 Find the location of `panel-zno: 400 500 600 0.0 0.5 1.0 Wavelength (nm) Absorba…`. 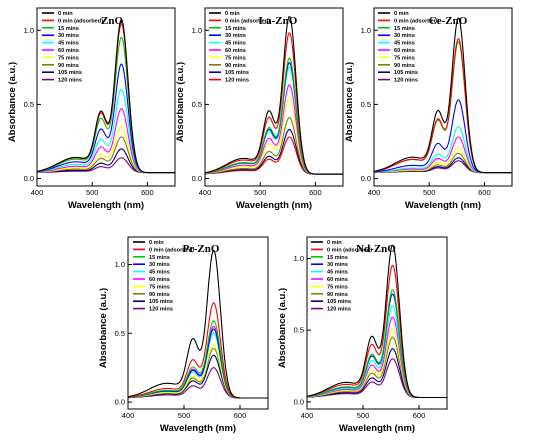

panel-zno: 400 500 600 0.0 0.5 1.0 Wavelength (nm) Absorba… is located at coordinates (91, 109).